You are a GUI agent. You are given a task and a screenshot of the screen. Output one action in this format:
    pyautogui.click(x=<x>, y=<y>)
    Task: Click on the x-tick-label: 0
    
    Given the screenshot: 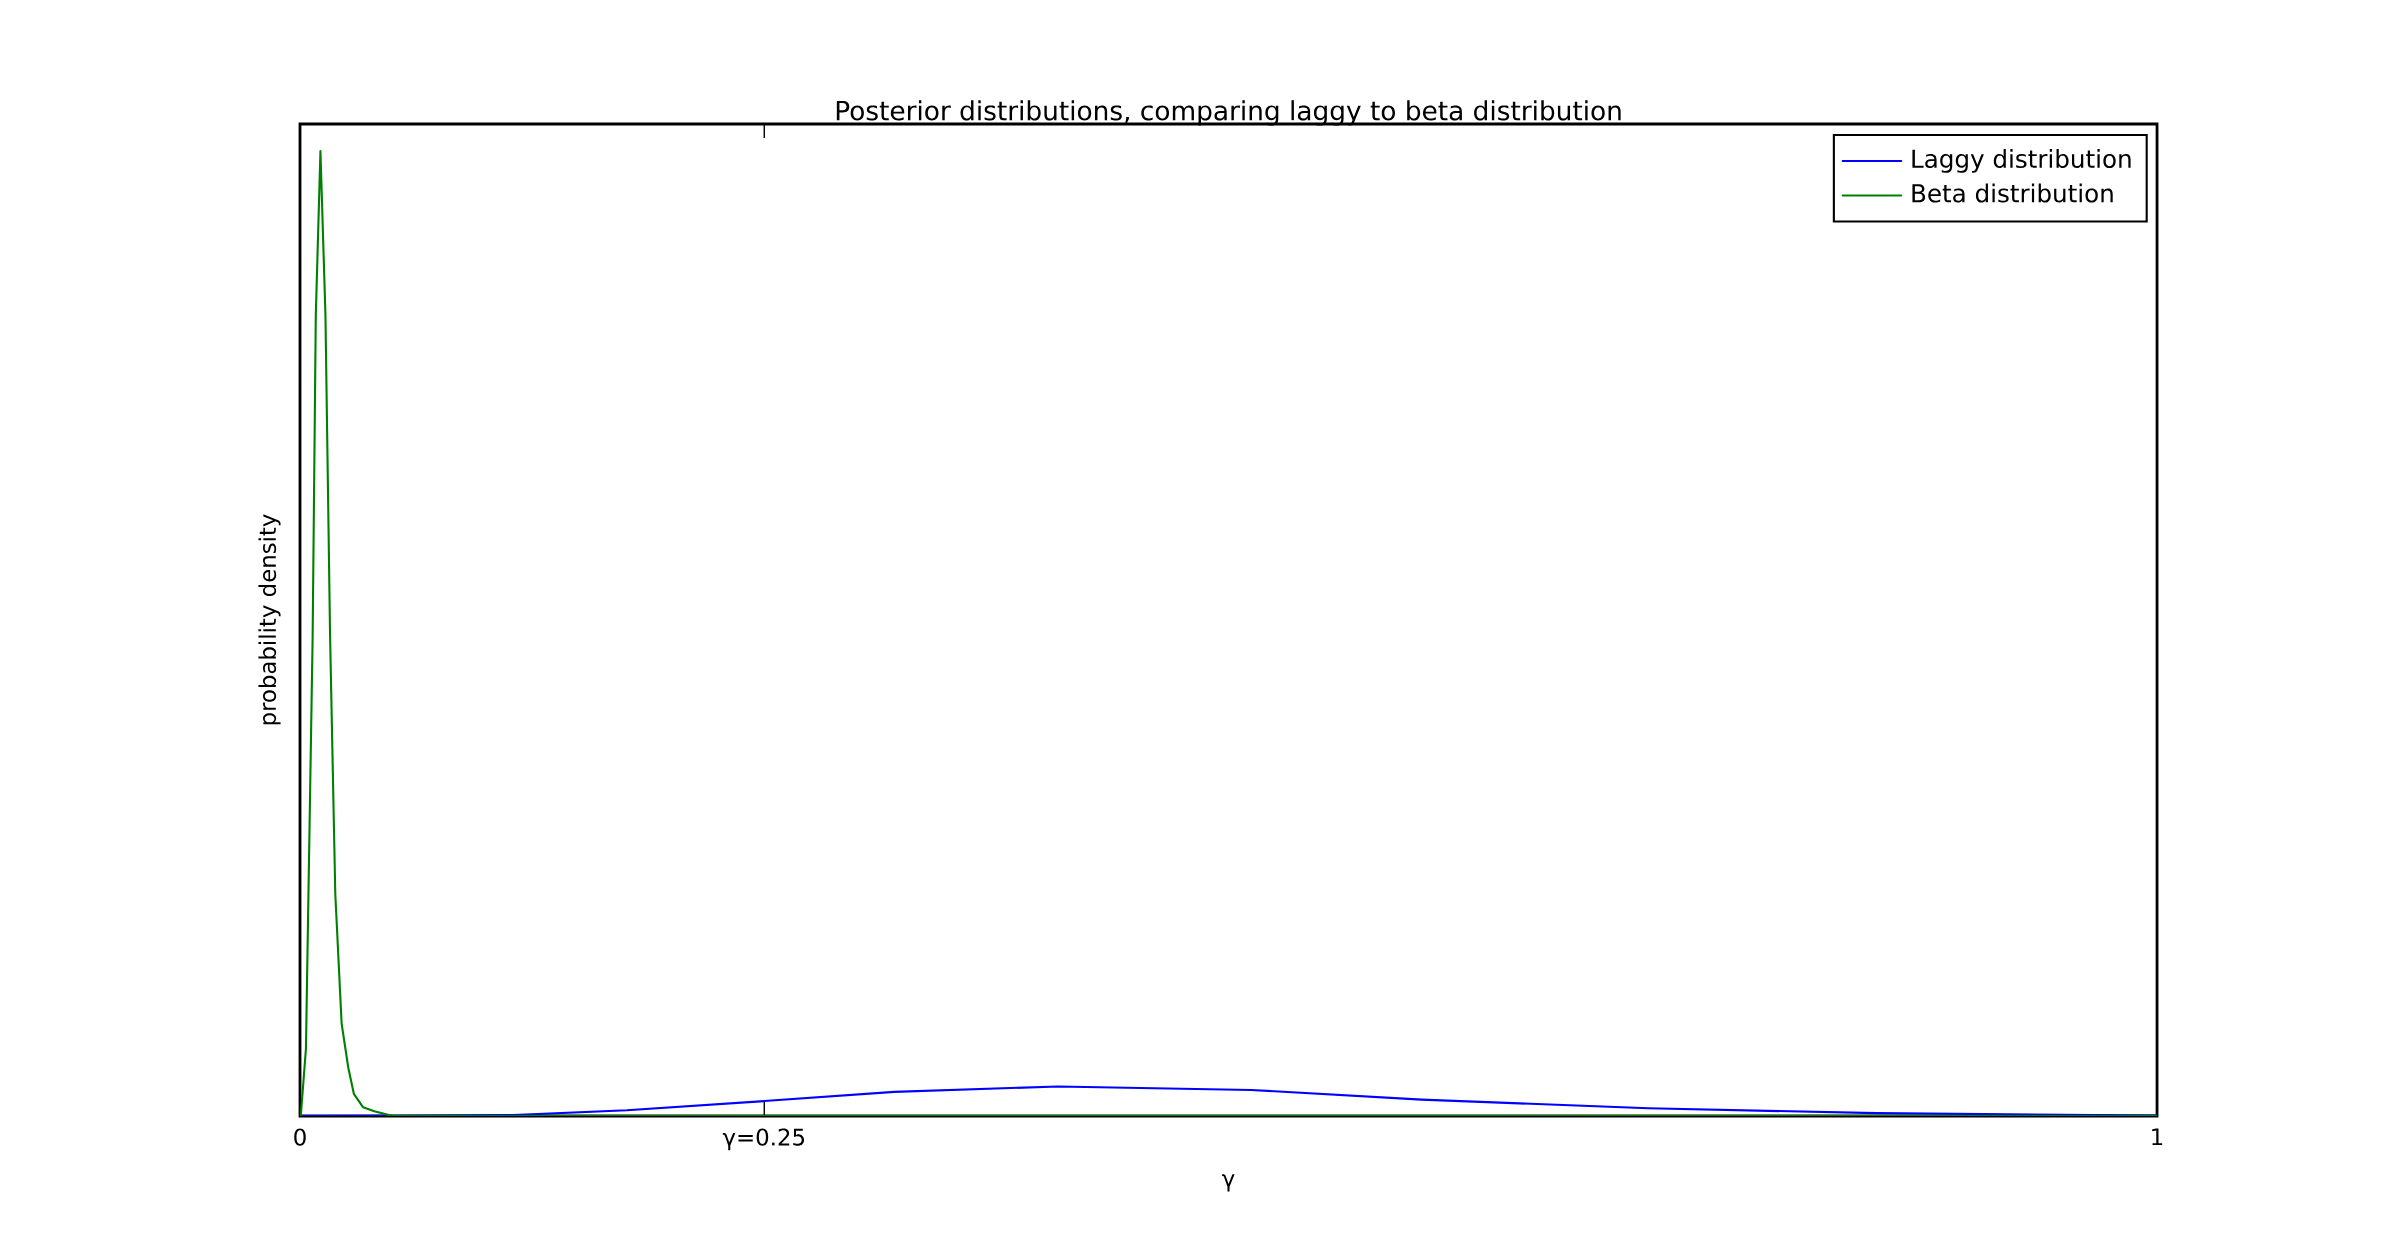 What is the action you would take?
    pyautogui.click(x=300, y=1137)
    